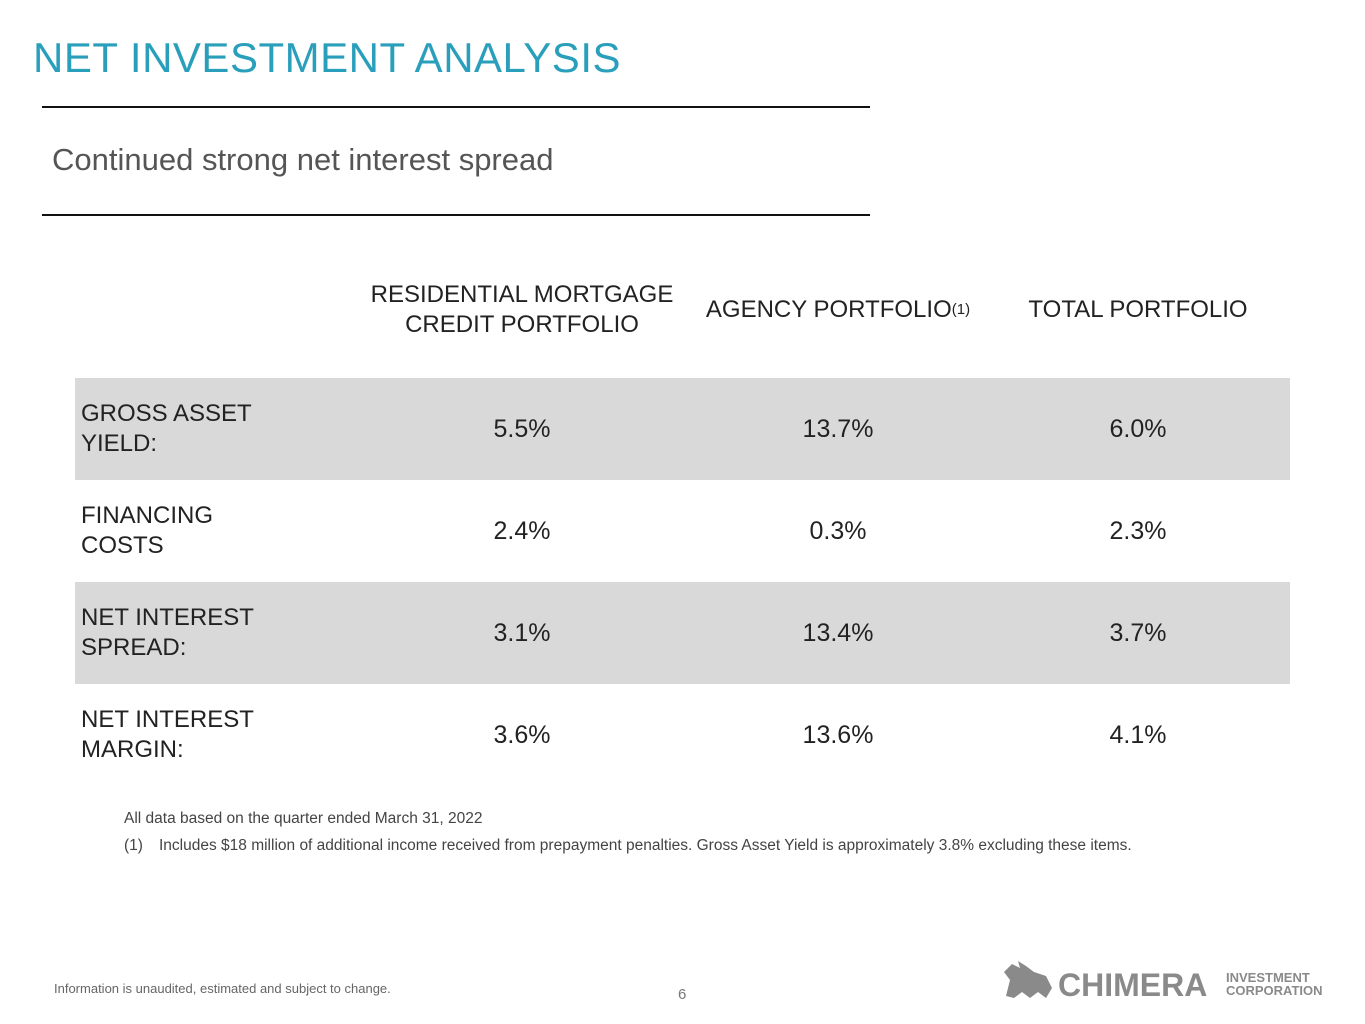 Image resolution: width=1365 pixels, height=1024 pixels. I want to click on logo-icon, so click(1028, 979).